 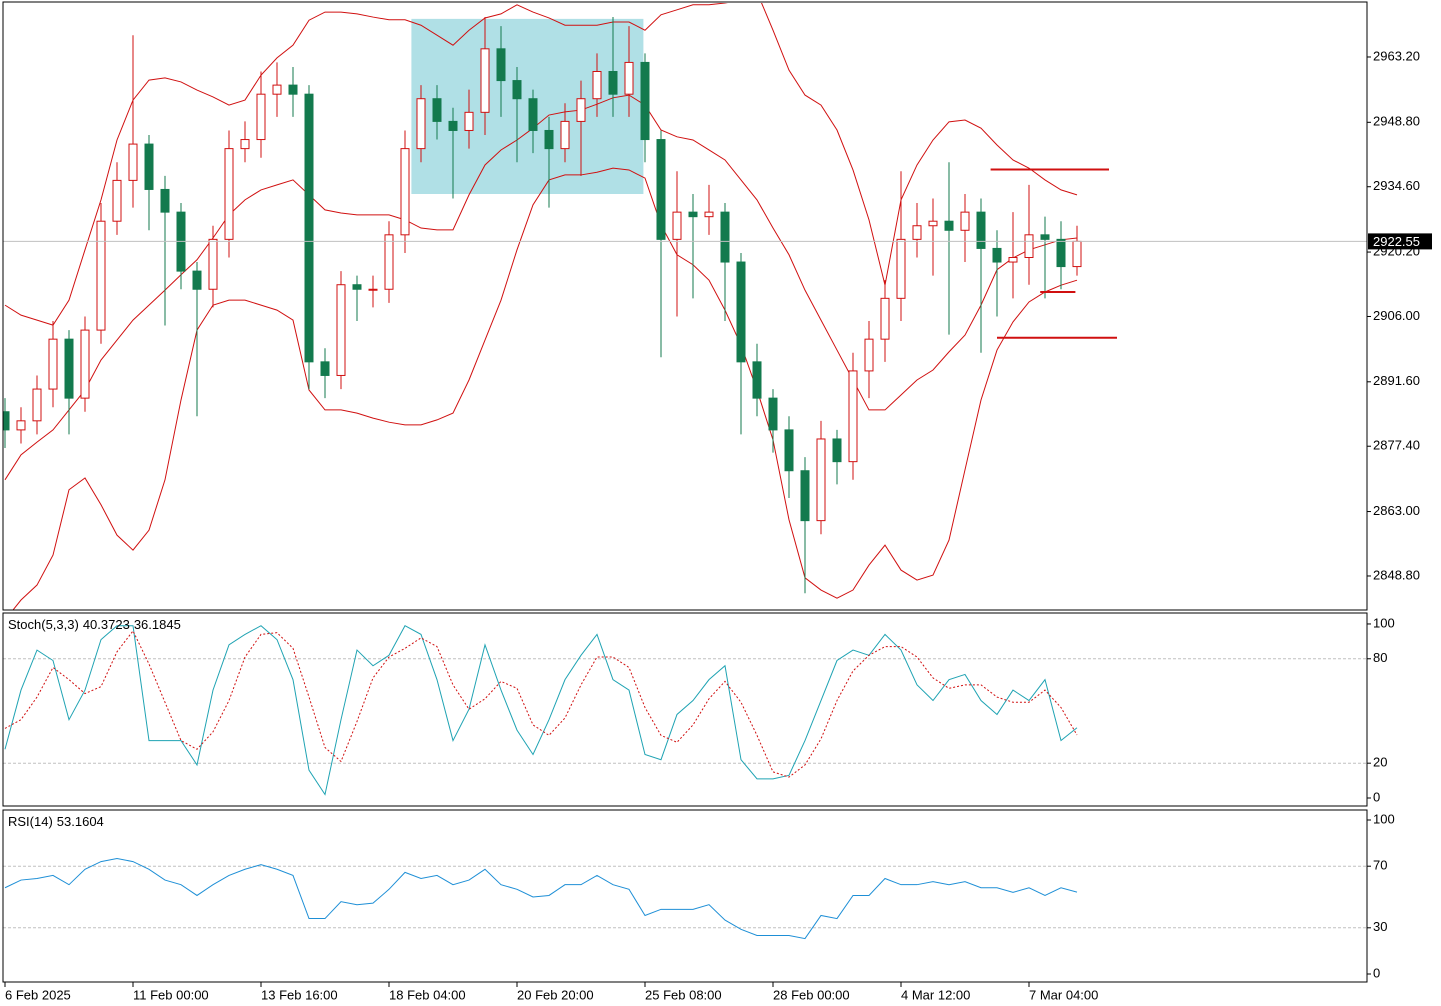 What do you see at coordinates (299, 994) in the screenshot?
I see `x-tick-label: 13 Feb 16:00` at bounding box center [299, 994].